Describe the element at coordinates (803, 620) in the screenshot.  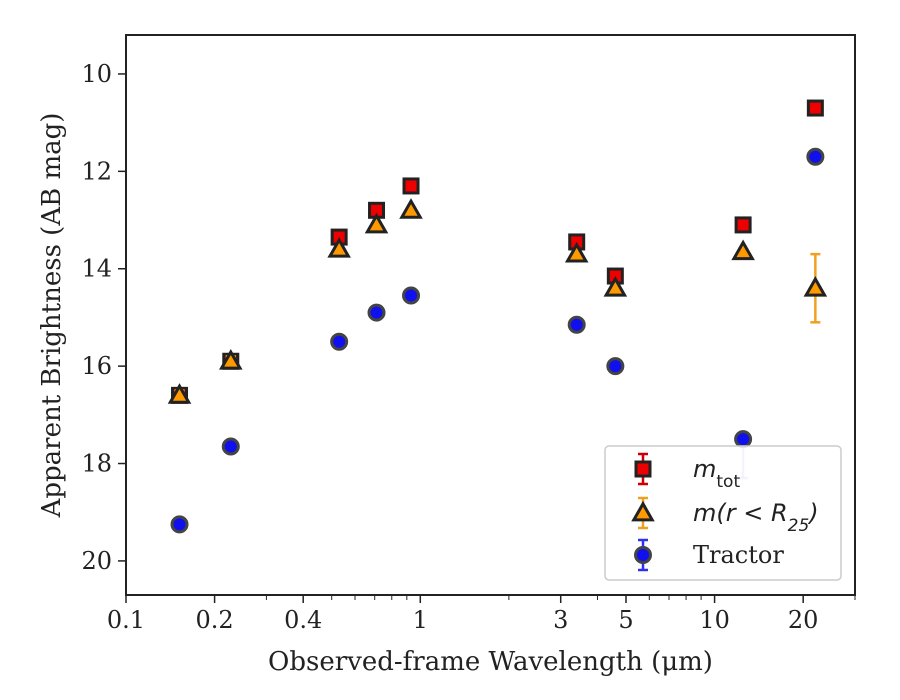
I see `x-tick-label: 20` at that location.